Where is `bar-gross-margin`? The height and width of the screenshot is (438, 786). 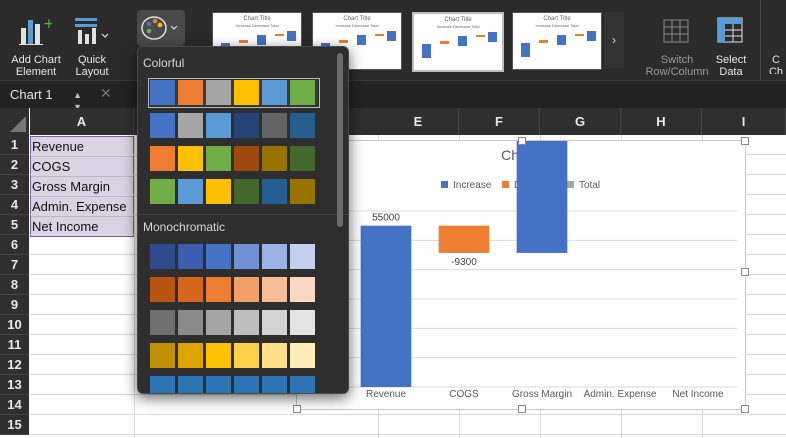
bar-gross-margin is located at coordinates (542, 185).